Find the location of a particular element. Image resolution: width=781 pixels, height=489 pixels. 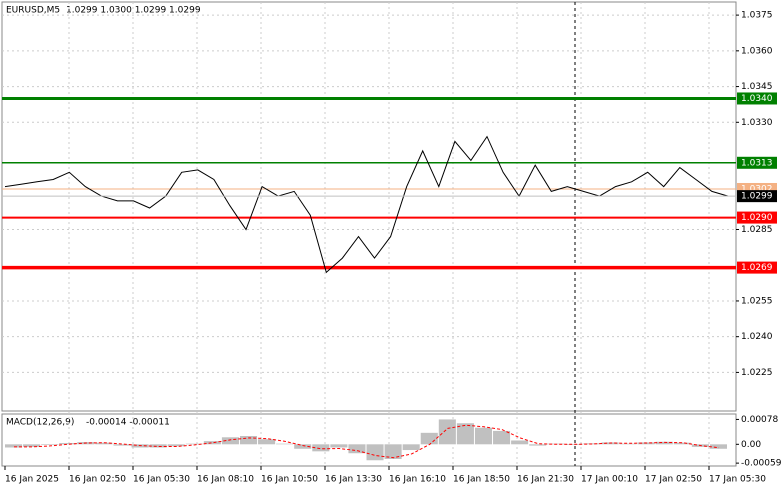

macd-values: -0.00014 -0.00011 is located at coordinates (128, 423).